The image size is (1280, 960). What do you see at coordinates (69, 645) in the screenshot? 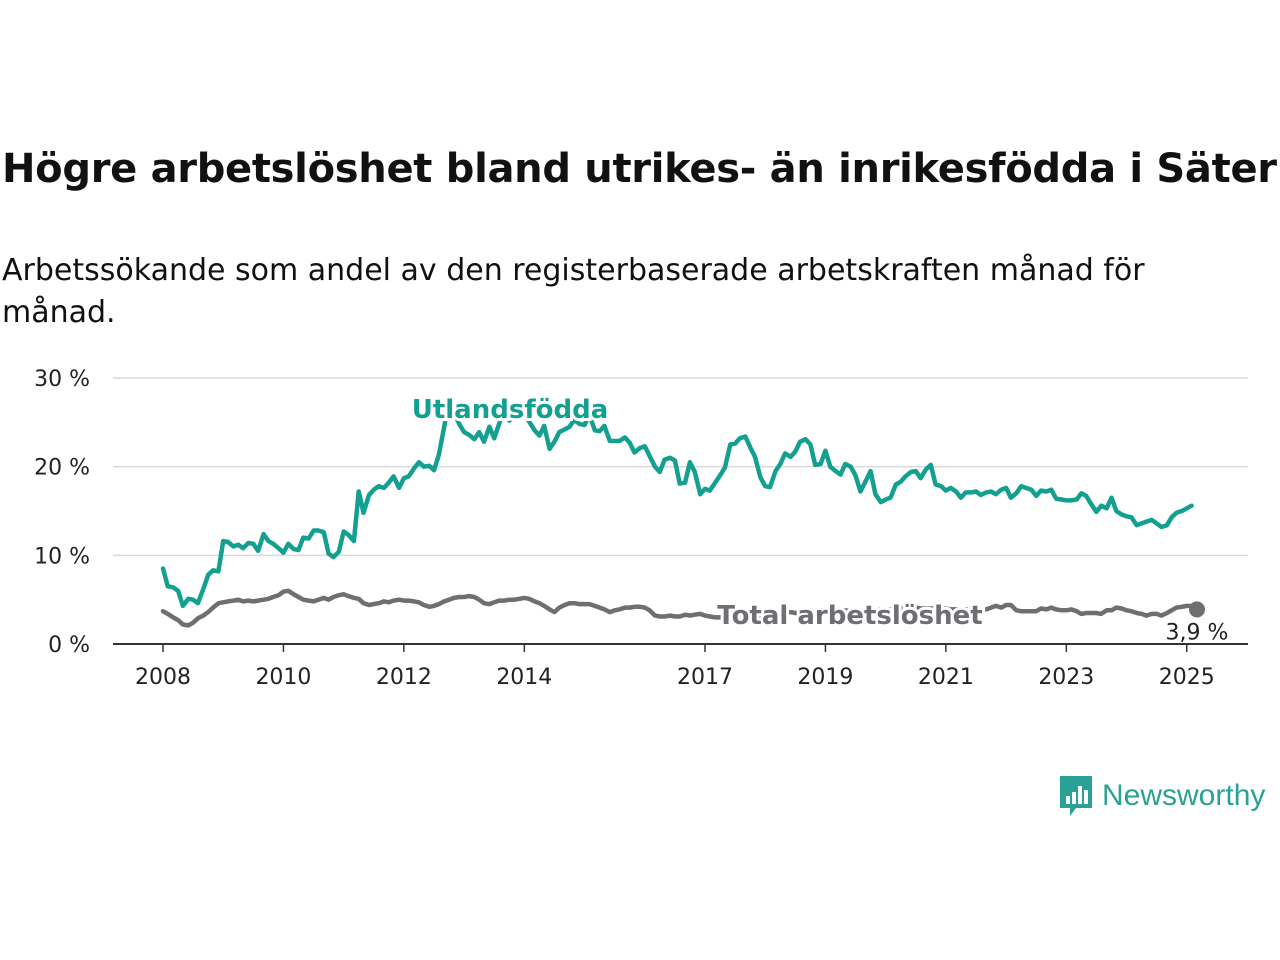
I see `y-tick-label: 0 %` at bounding box center [69, 645].